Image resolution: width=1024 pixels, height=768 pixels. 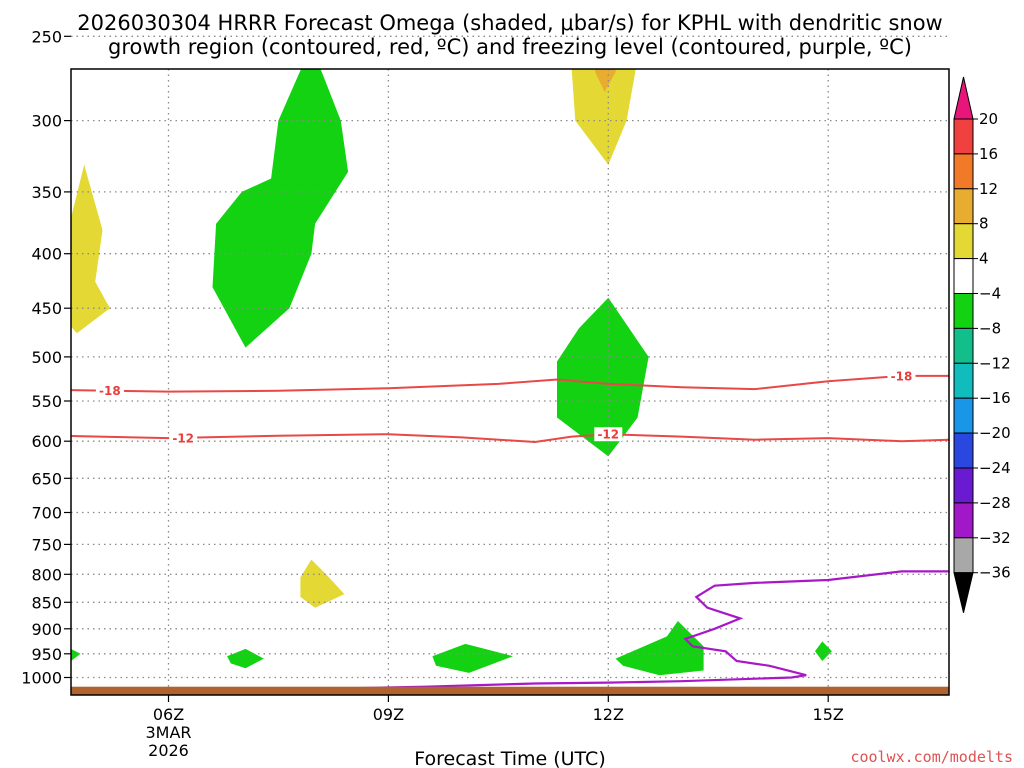 I want to click on y-tick-label-500: 500, so click(x=46, y=357).